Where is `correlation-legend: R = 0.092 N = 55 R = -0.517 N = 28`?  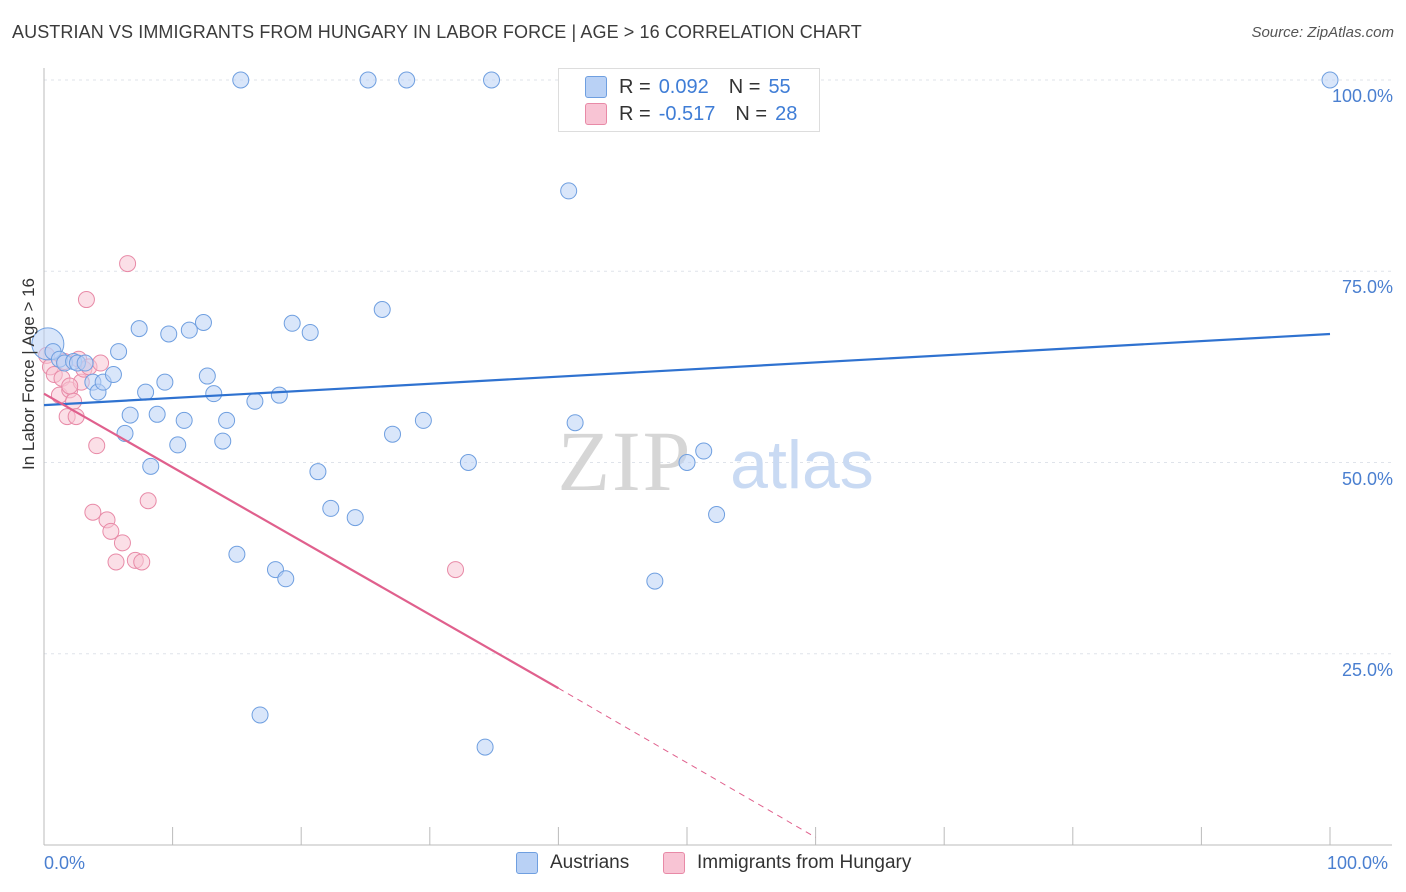 correlation-legend: R = 0.092 N = 55 R = -0.517 N = 28 is located at coordinates (689, 100).